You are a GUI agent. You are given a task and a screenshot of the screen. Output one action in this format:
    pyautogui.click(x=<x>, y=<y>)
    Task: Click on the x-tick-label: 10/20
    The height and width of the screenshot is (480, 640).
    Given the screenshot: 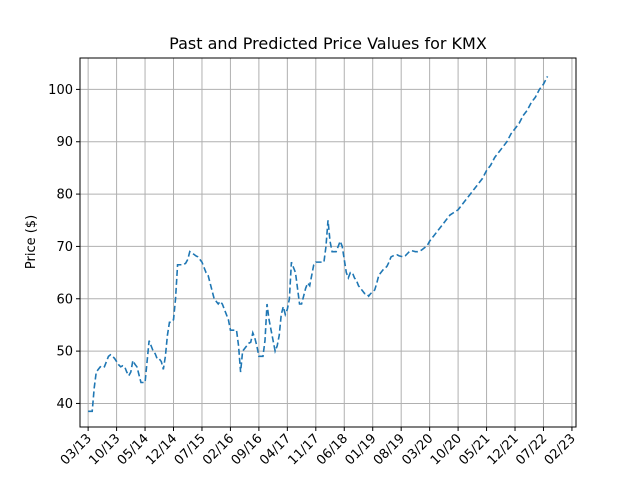 What is the action you would take?
    pyautogui.click(x=446, y=449)
    